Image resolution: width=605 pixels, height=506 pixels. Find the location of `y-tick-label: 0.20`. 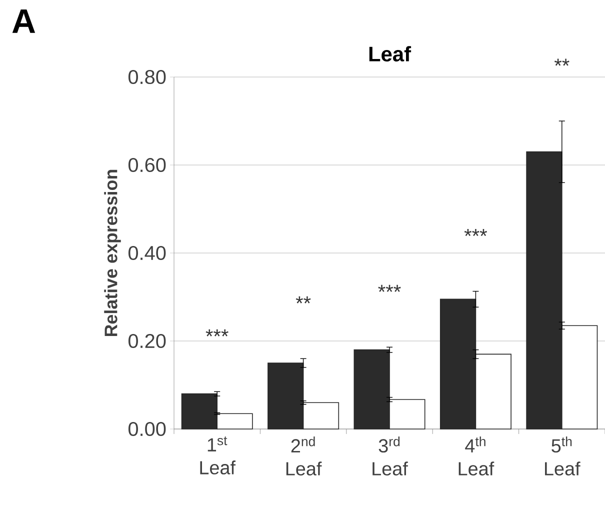

y-tick-label: 0.20 is located at coordinates (147, 341).